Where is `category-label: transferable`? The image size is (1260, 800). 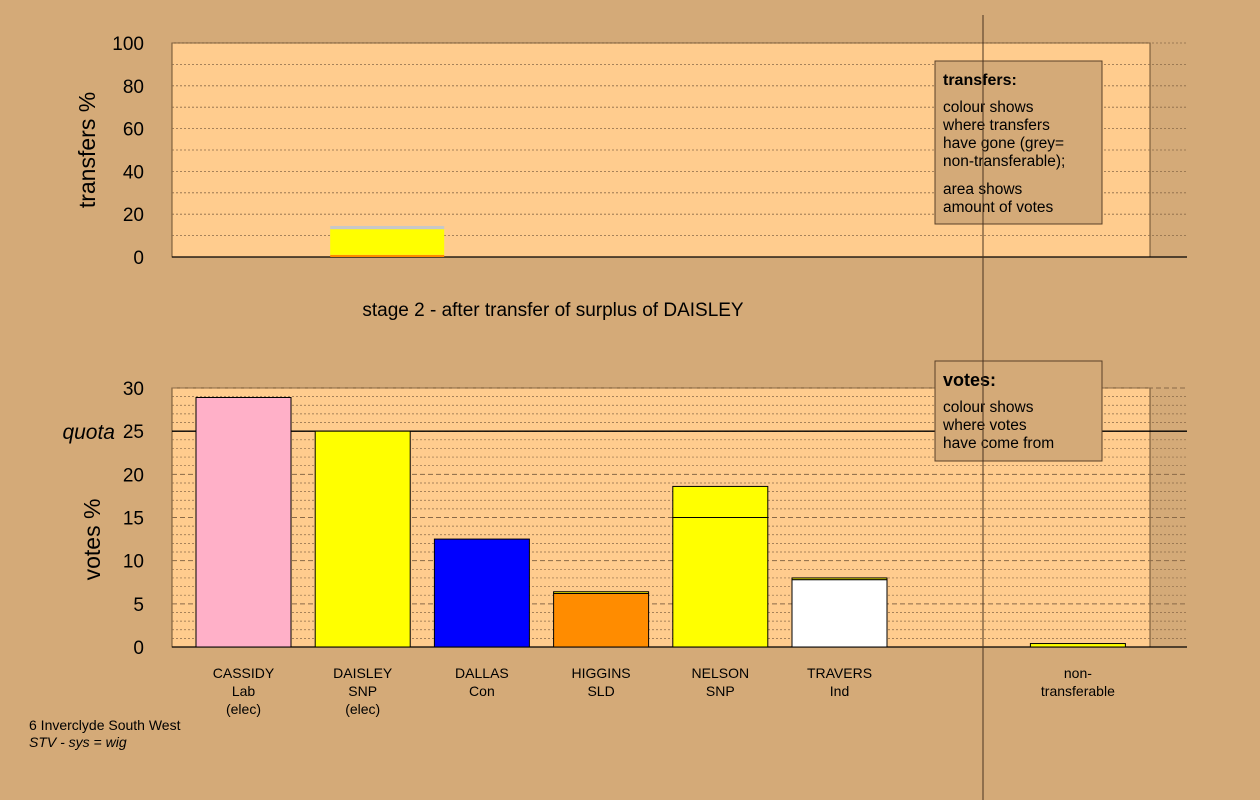 category-label: transferable is located at coordinates (1078, 691).